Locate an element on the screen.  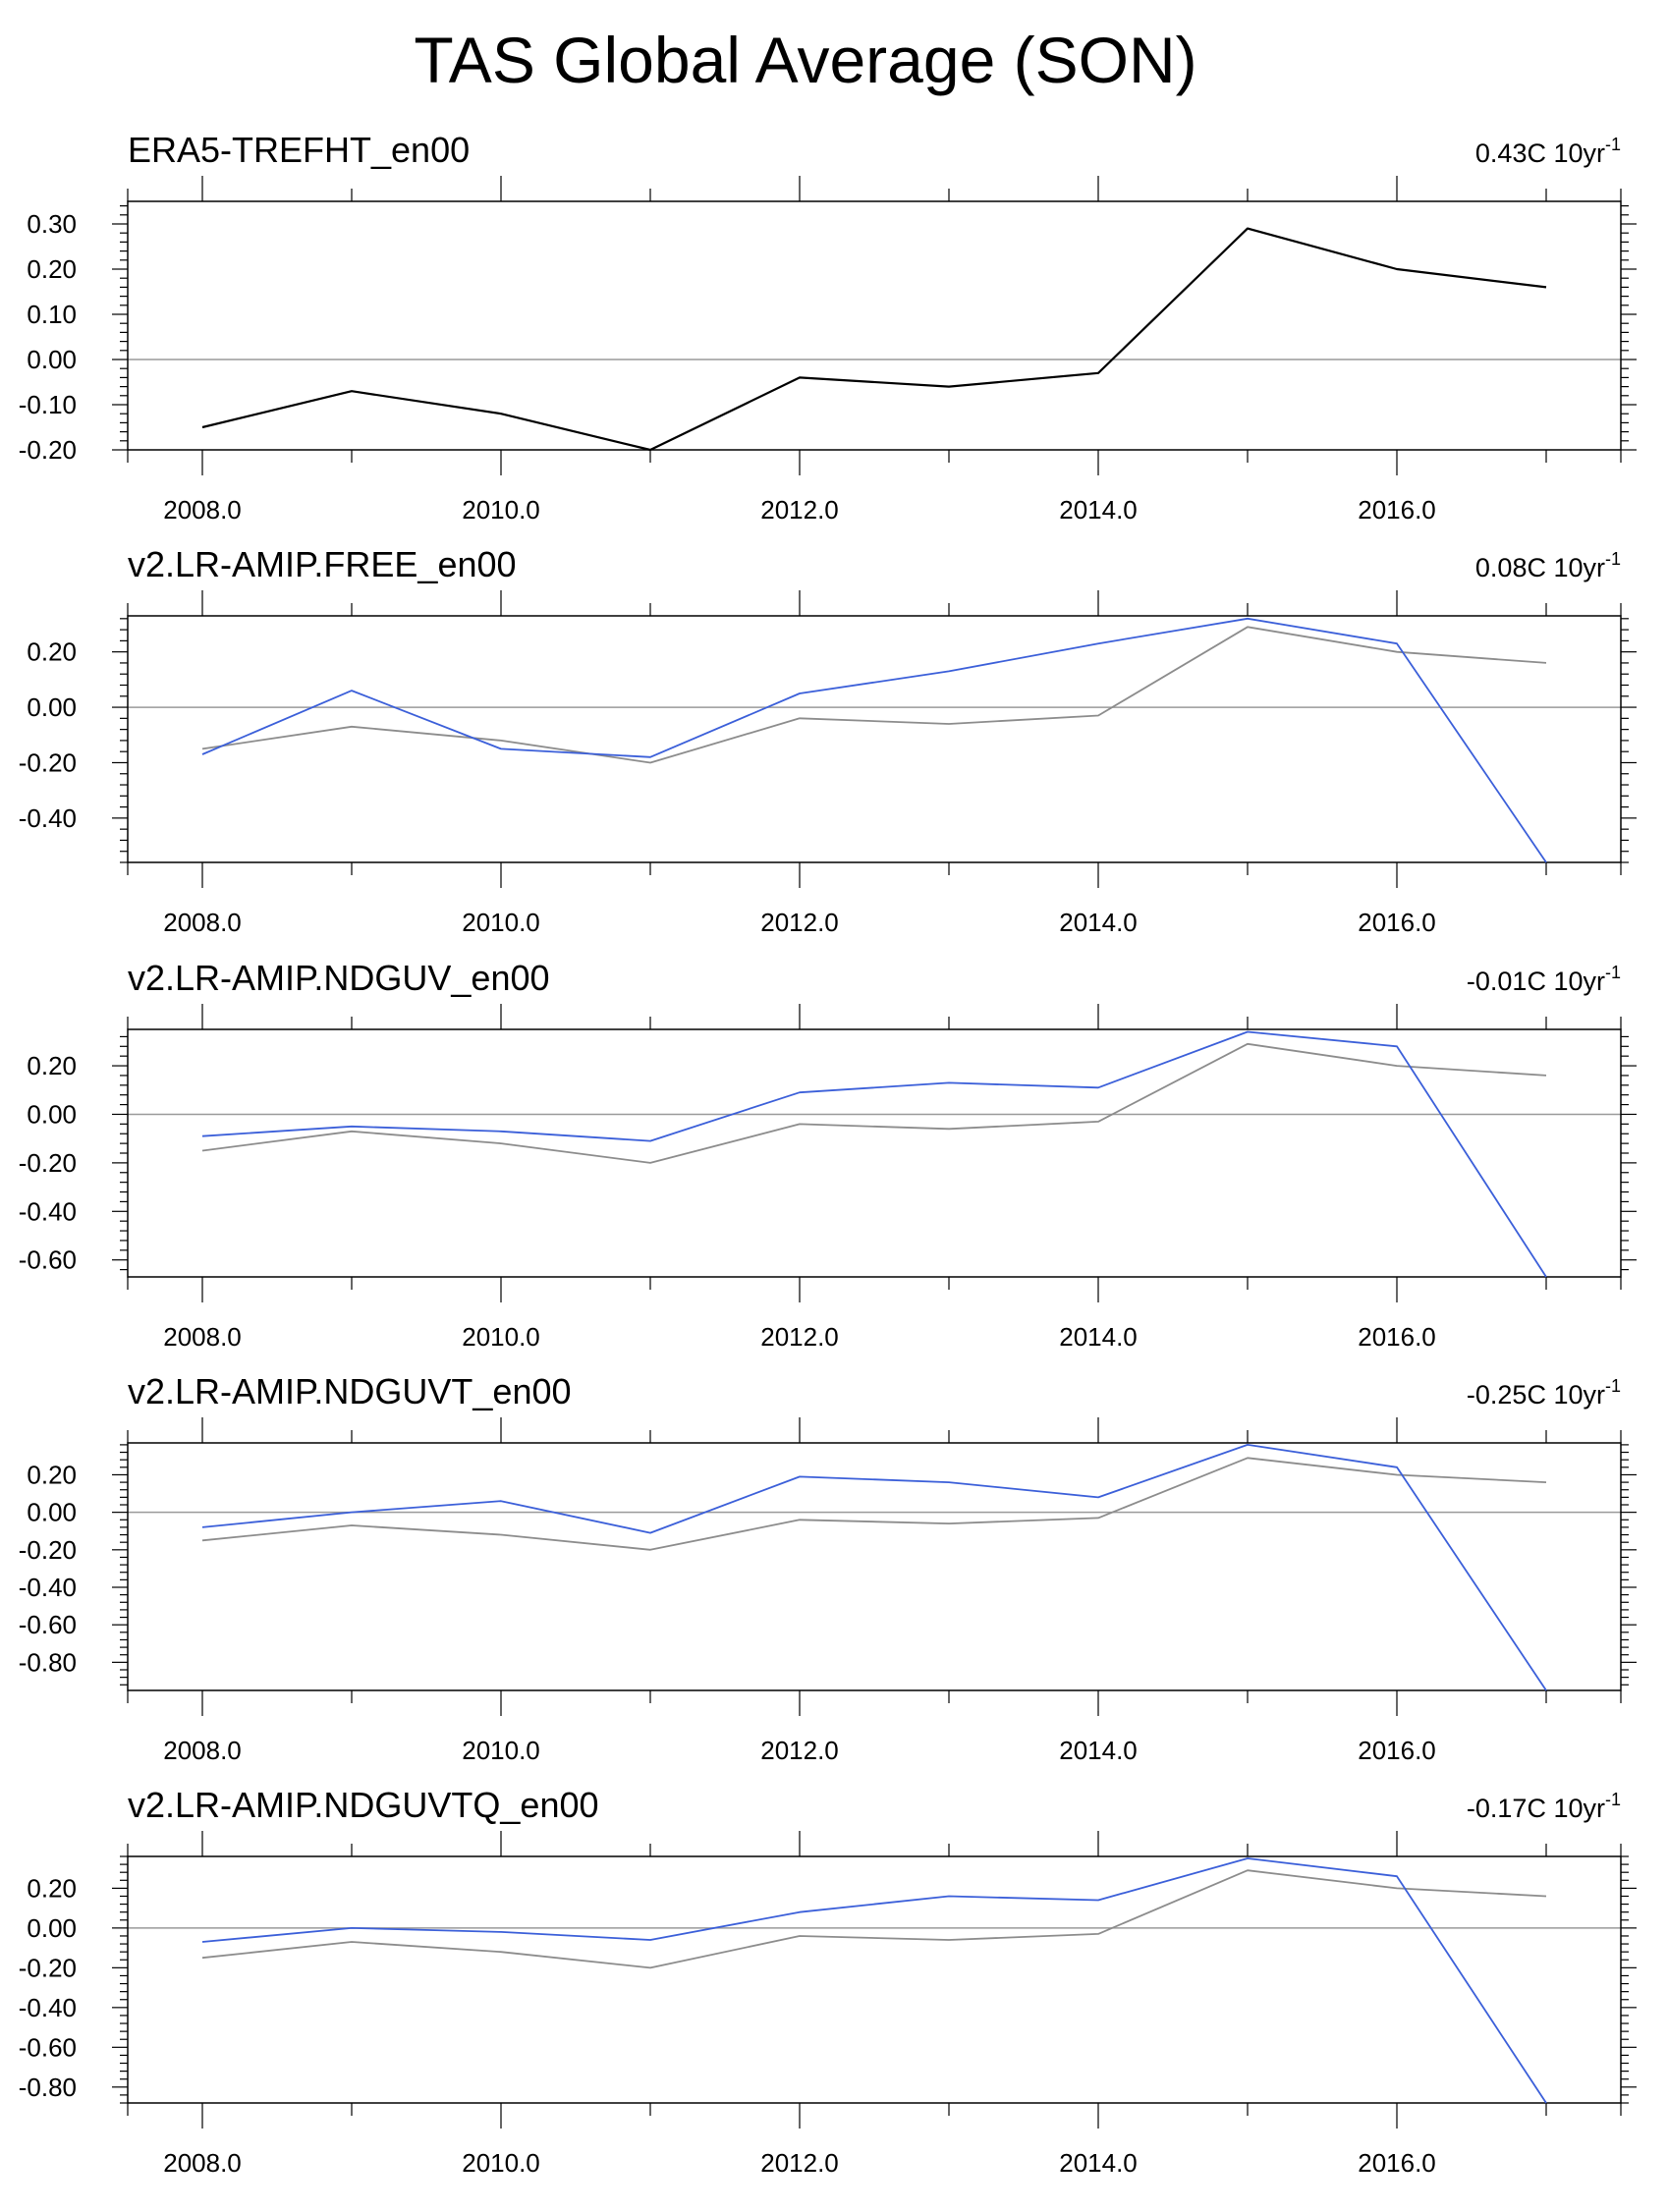
trend-label: -0.01C 10yr-1 is located at coordinates (1544, 979).